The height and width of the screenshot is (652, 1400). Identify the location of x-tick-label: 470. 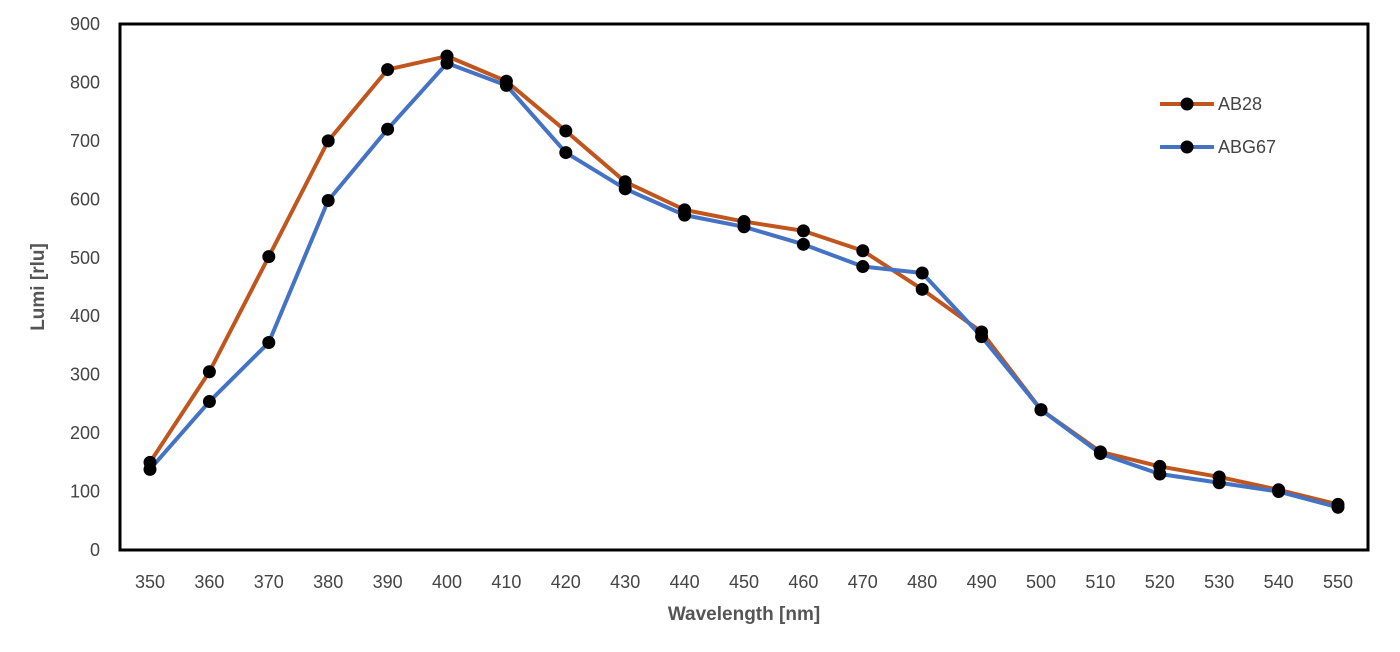
(863, 582).